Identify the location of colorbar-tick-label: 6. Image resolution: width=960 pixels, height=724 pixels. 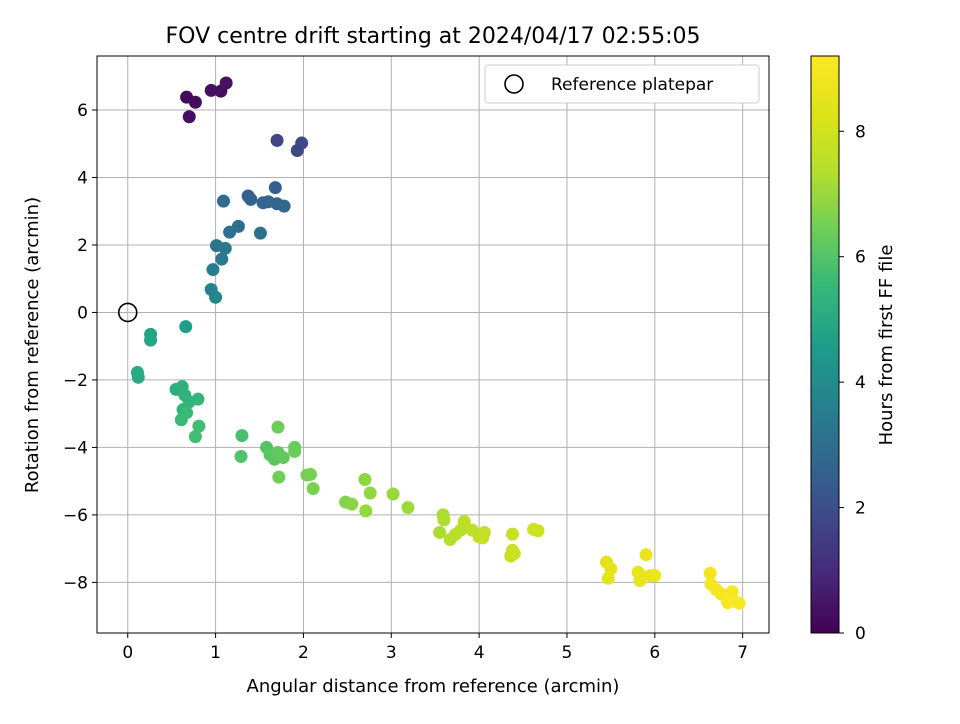
(860, 258).